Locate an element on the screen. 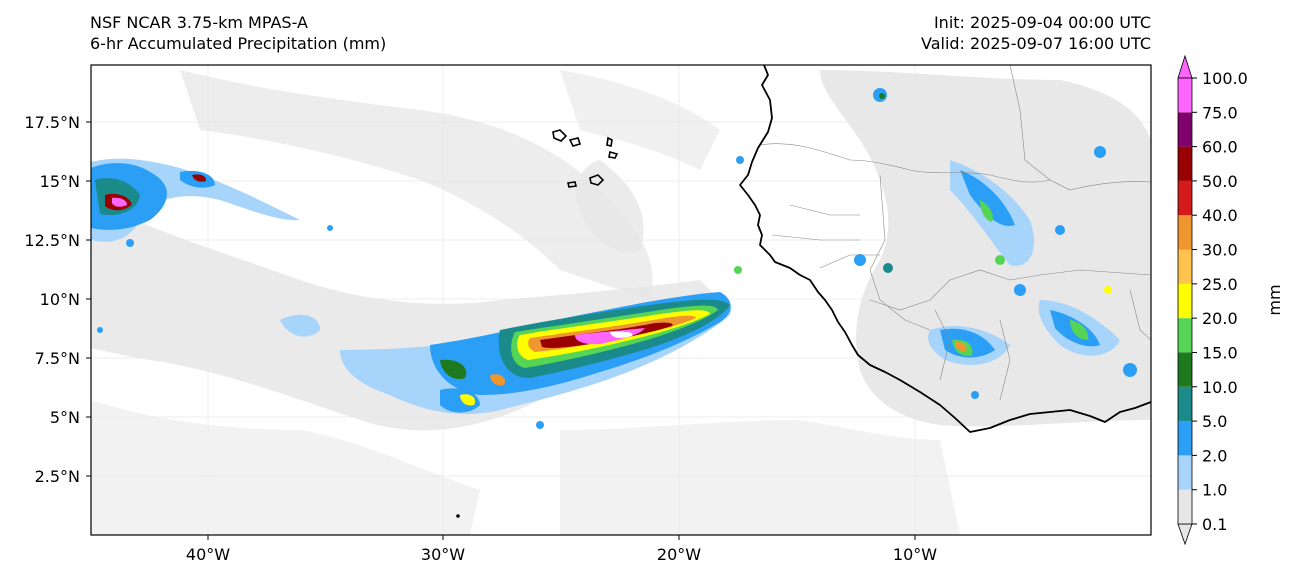 The height and width of the screenshot is (580, 1298). lat-label: 2.5°N is located at coordinates (57, 476).